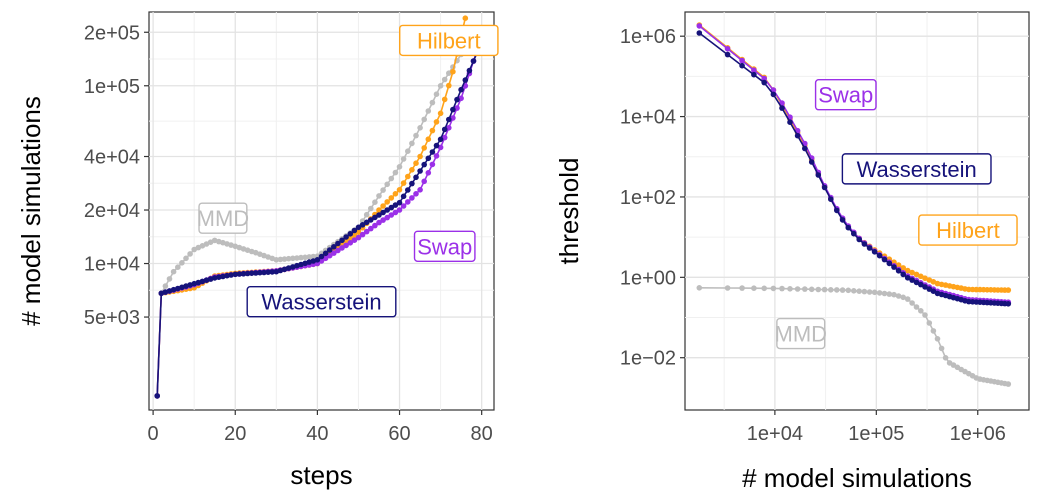 This screenshot has width=1038, height=502. What do you see at coordinates (399, 434) in the screenshot?
I see `x-tick-label: 60` at bounding box center [399, 434].